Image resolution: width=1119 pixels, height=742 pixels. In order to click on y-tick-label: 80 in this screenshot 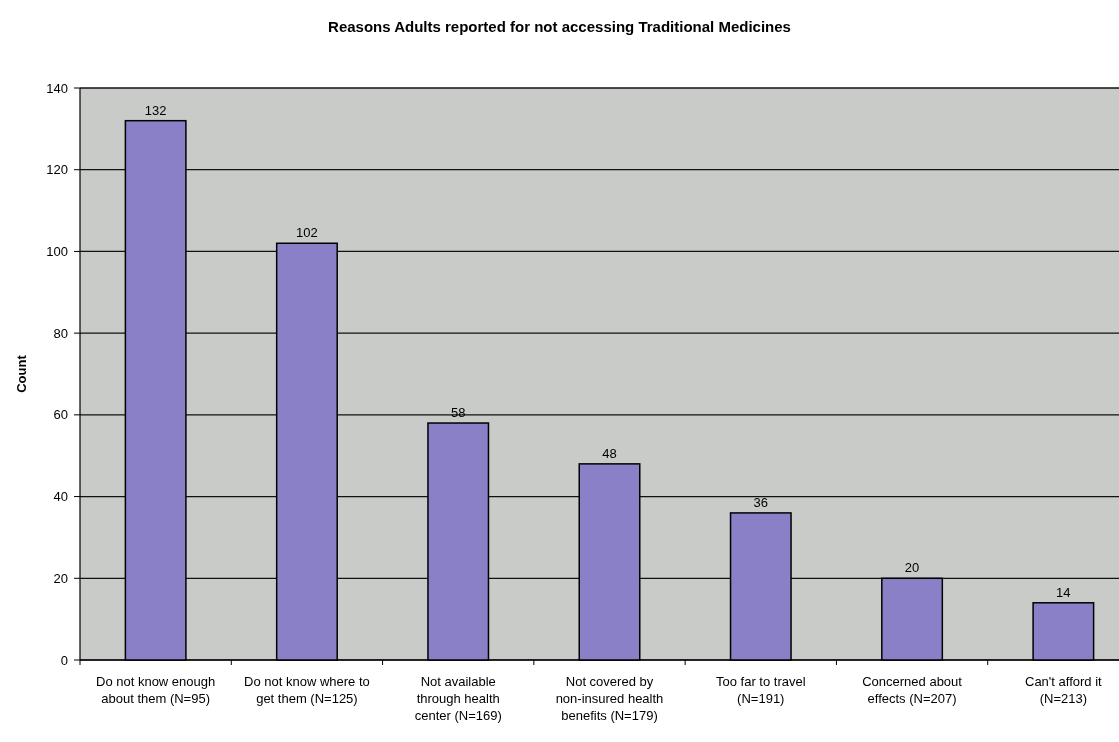, I will do `click(60, 333)`.